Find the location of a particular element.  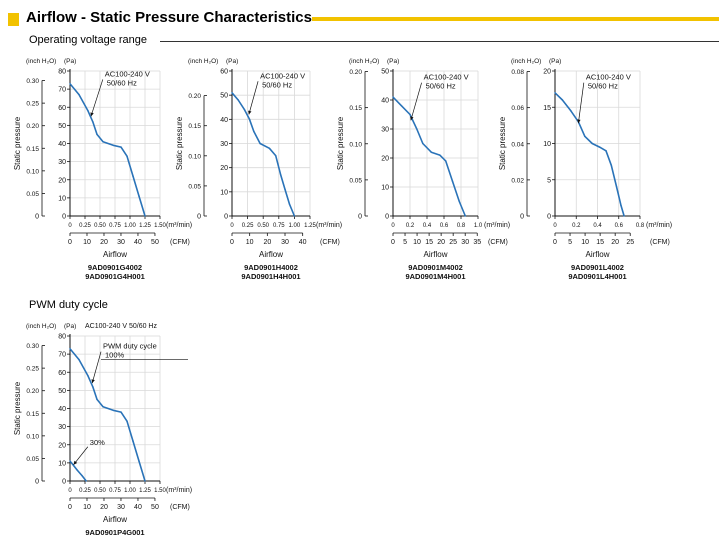

annotation-label: 100% is located at coordinates (115, 355).